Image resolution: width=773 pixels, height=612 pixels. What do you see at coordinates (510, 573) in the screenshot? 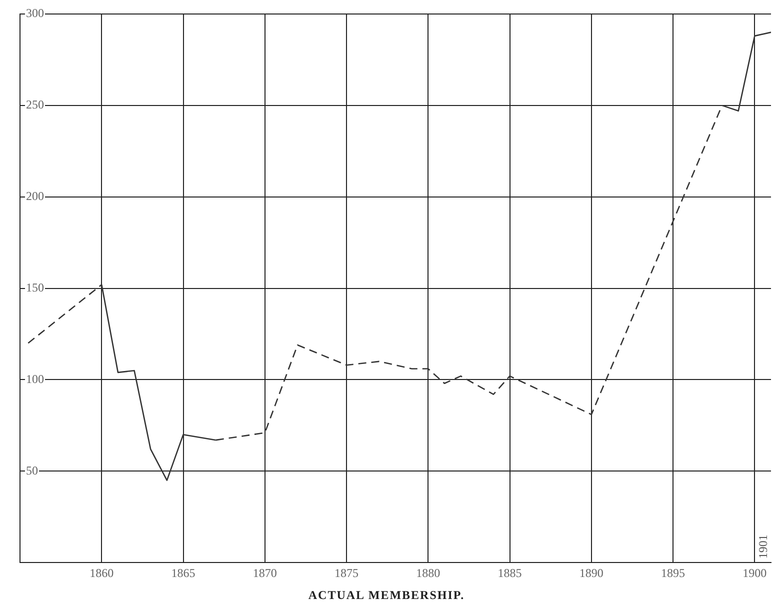
I see `x-tick-label: 1885` at bounding box center [510, 573].